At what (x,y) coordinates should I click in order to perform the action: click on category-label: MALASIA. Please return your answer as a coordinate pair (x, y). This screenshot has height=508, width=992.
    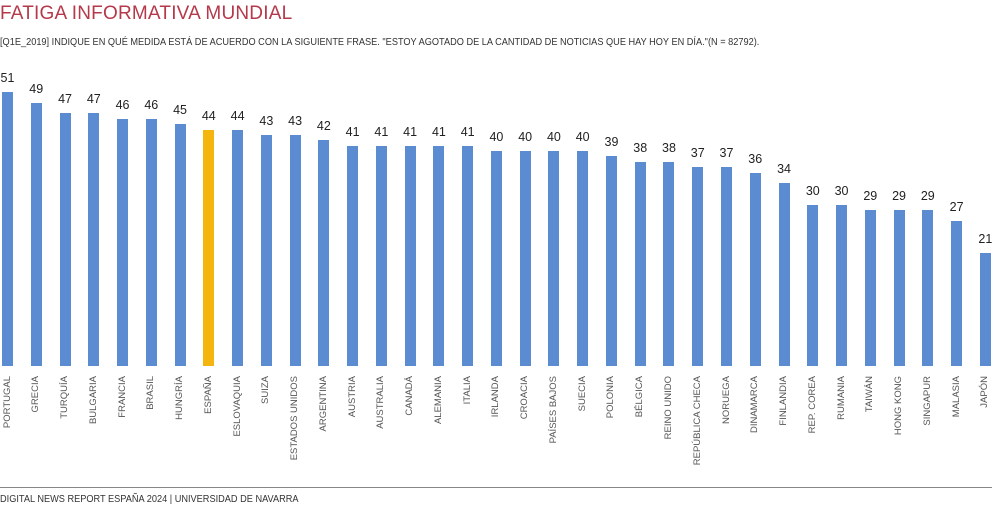
    Looking at the image, I should click on (956, 397).